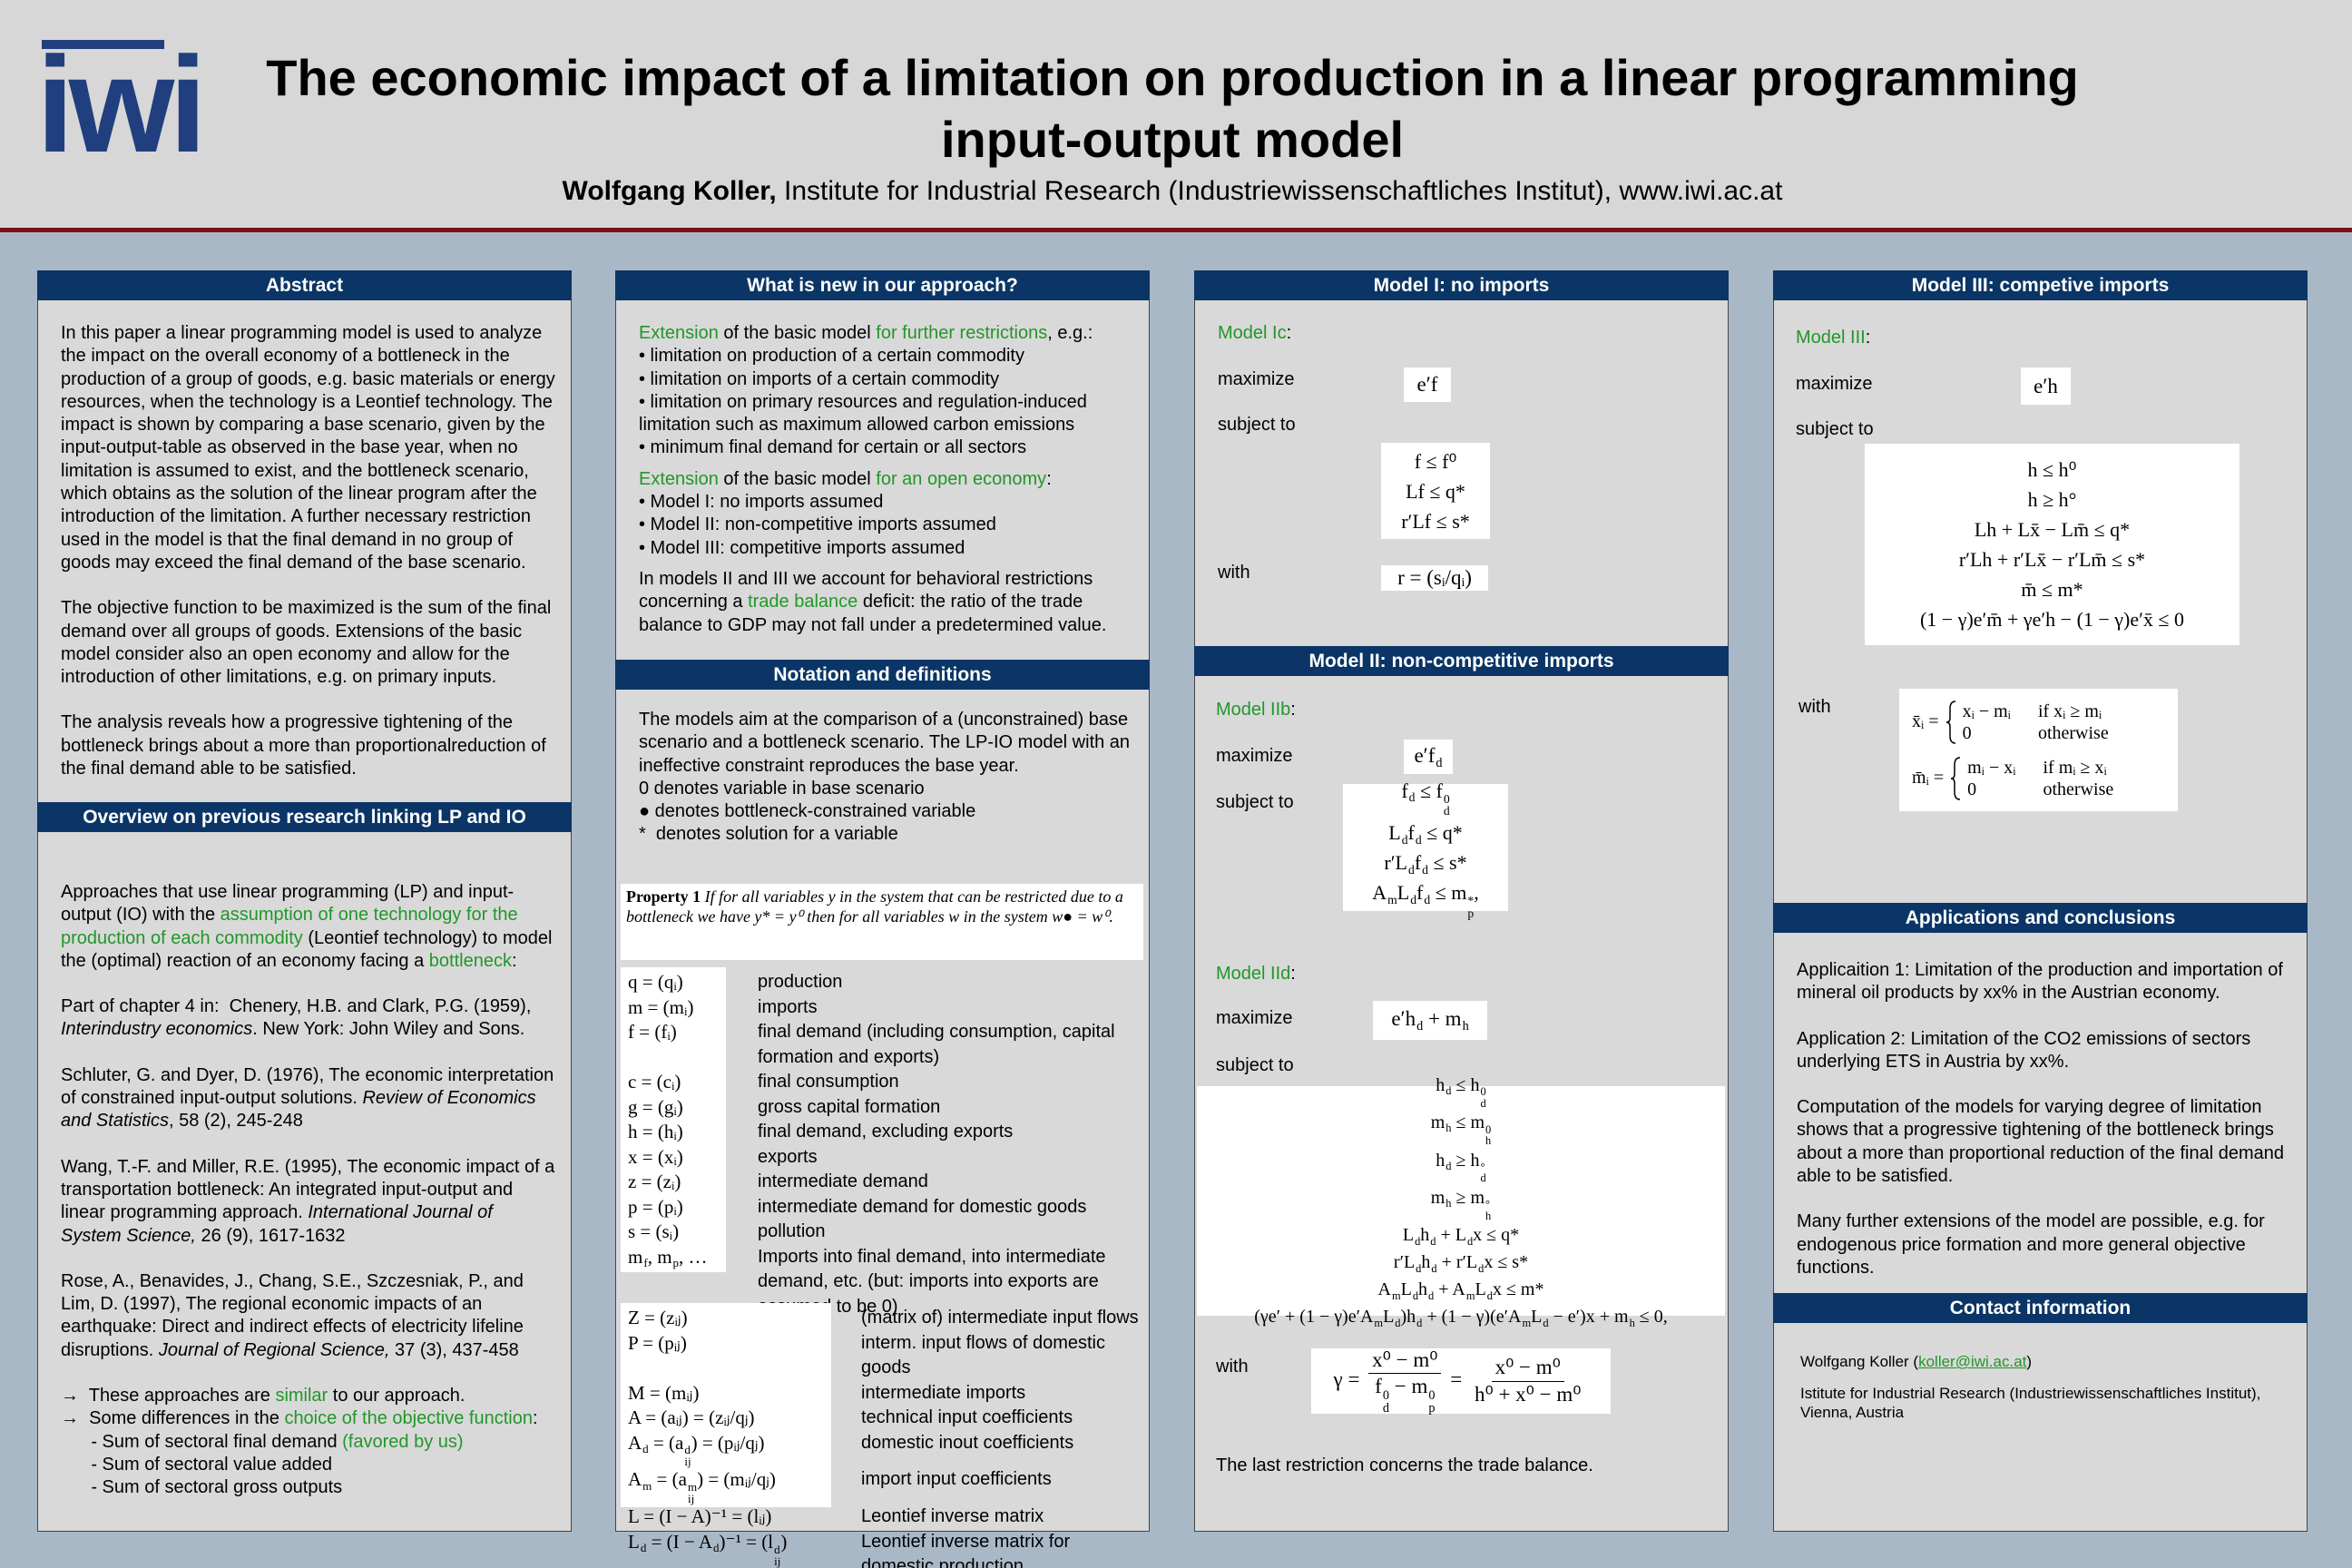 Image resolution: width=2352 pixels, height=1568 pixels. Describe the element at coordinates (301, 1396) in the screenshot. I see `text-run: similar` at that location.